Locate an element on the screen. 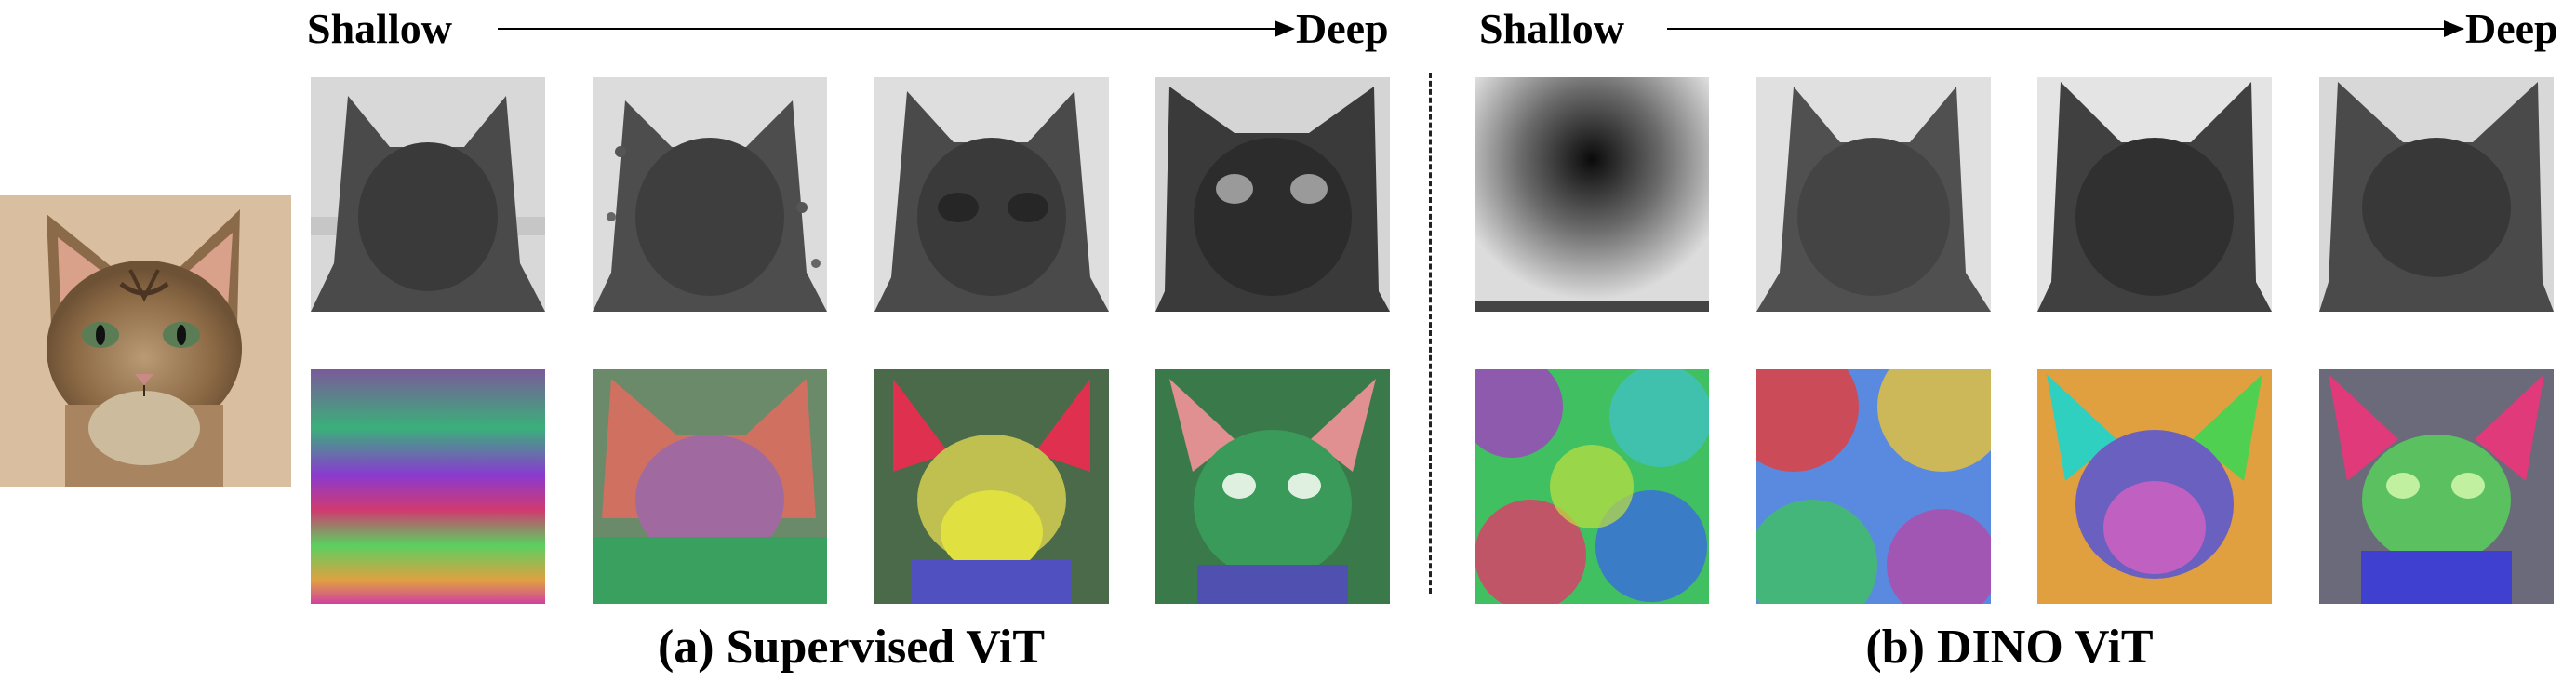  header-right-deep: Deep is located at coordinates (2511, 28).